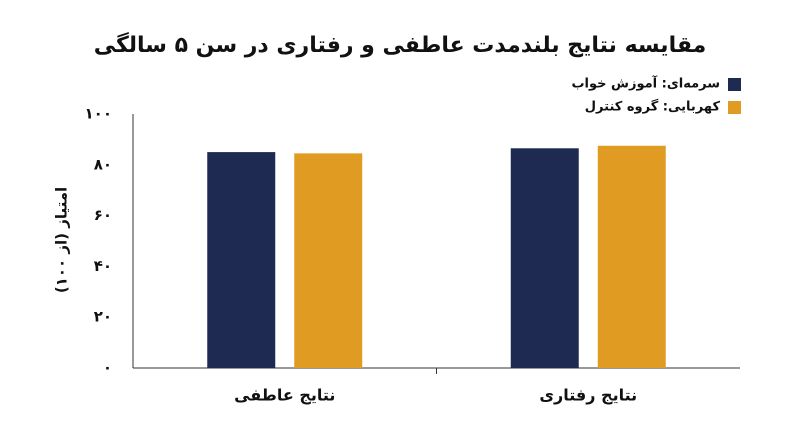 Image resolution: width=800 pixels, height=447 pixels. I want to click on x-tick-label: نتایج عاطفی, so click(284, 395).